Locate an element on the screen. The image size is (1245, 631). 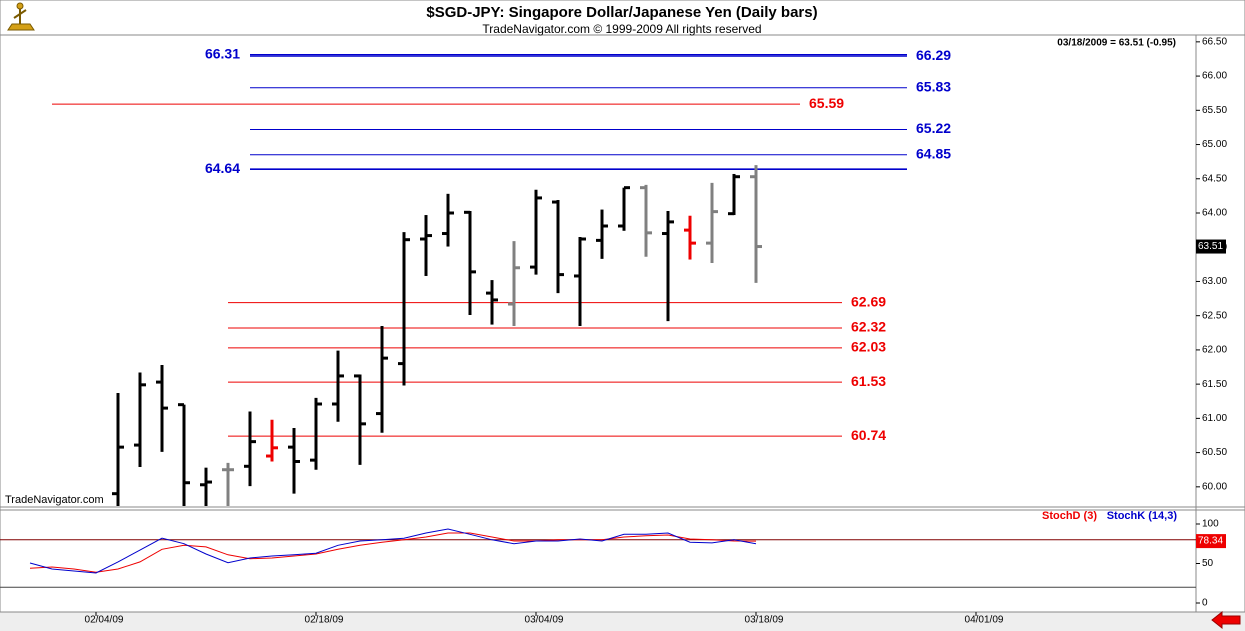
x-tick-label: 03/18/09 is located at coordinates (764, 620).